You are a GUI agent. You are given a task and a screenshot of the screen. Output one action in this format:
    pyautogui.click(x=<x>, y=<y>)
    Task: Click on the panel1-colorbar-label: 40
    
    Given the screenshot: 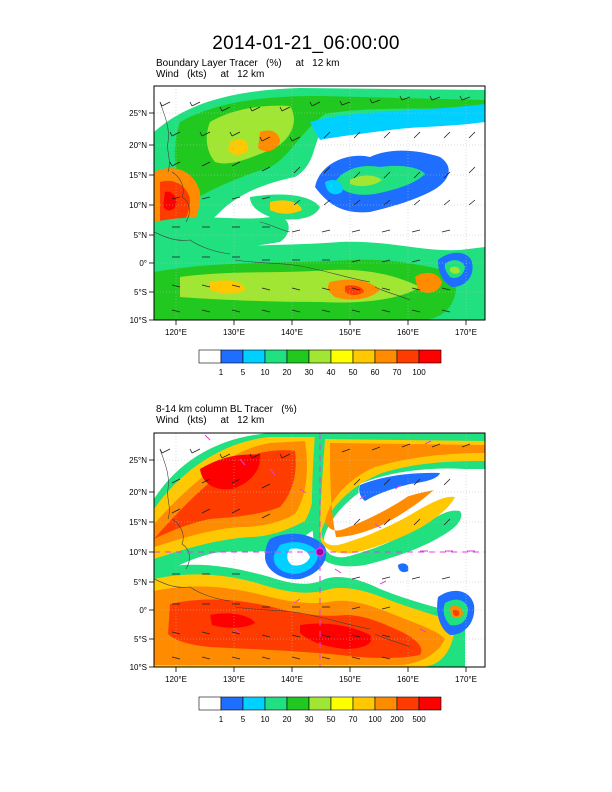 What is the action you would take?
    pyautogui.click(x=331, y=372)
    